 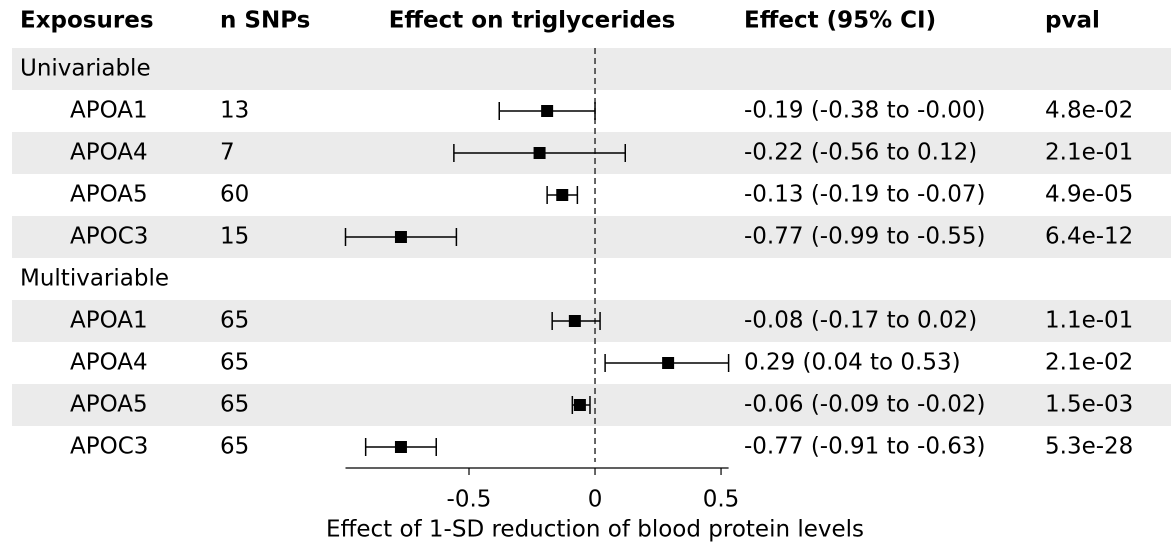 I want to click on ci-label: 0.29 (0.04 to 0.53), so click(x=852, y=363).